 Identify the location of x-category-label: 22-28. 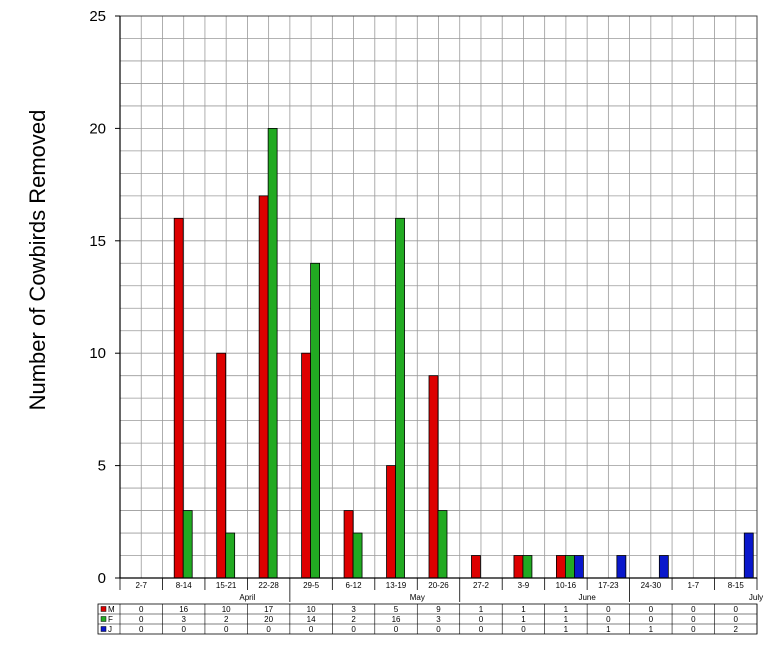
(268, 585).